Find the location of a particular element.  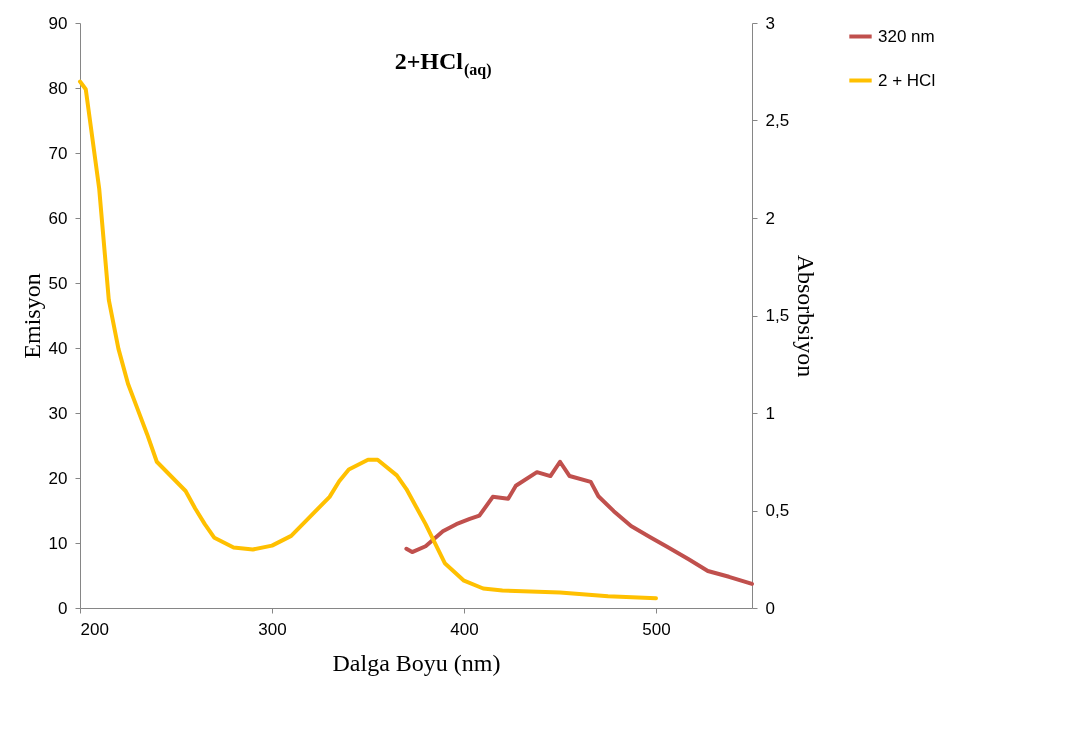

y-tick-label: 50 is located at coordinates (58, 283).